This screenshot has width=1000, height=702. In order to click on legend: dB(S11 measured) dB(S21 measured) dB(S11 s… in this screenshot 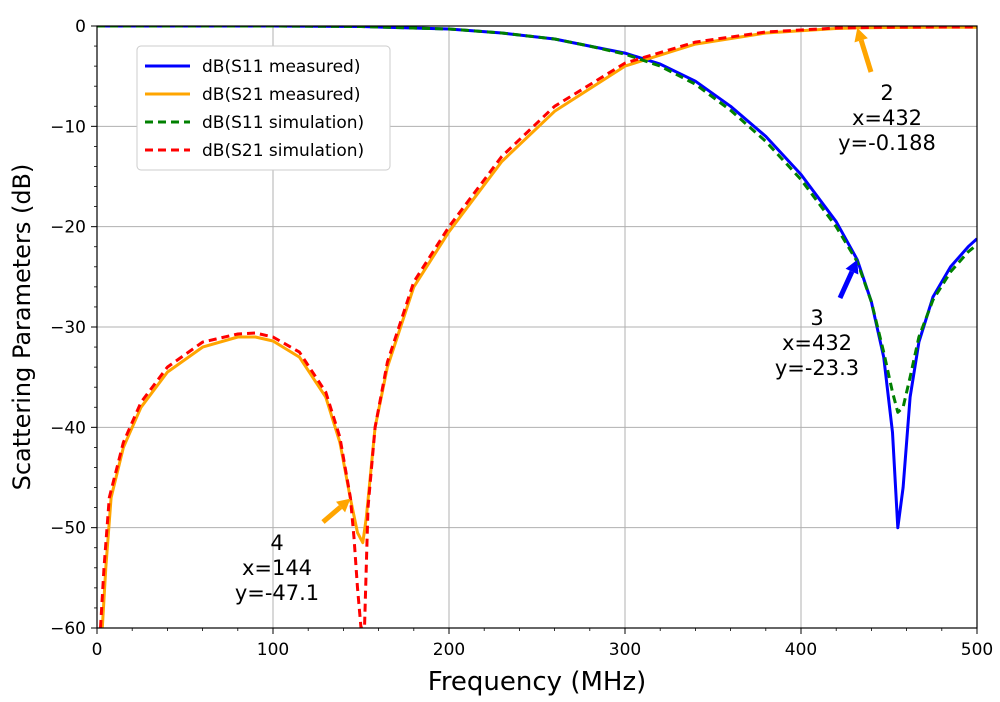, I will do `click(263, 108)`.